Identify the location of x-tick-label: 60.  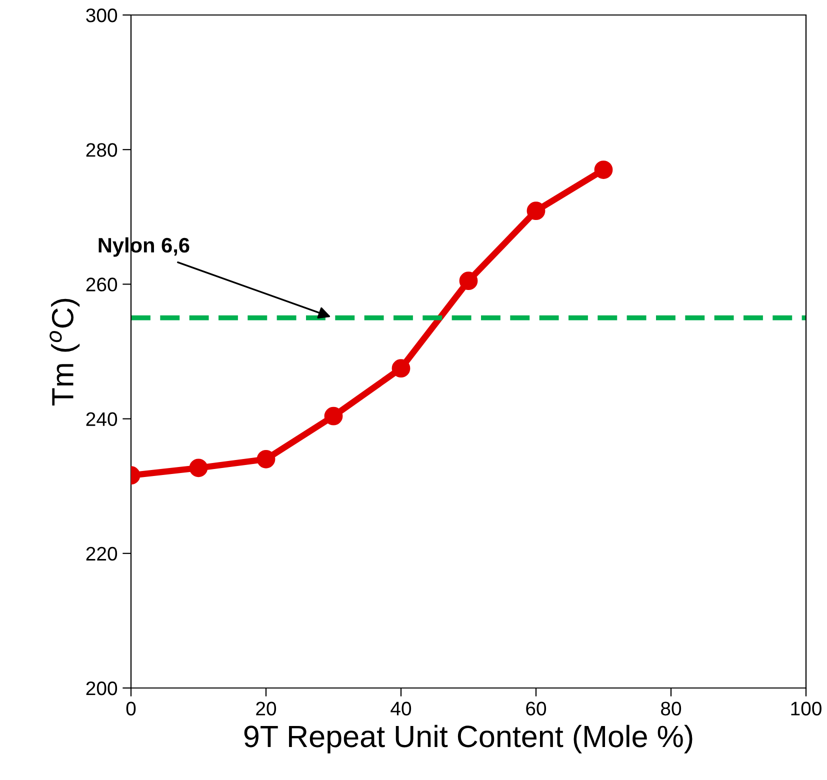
(536, 709).